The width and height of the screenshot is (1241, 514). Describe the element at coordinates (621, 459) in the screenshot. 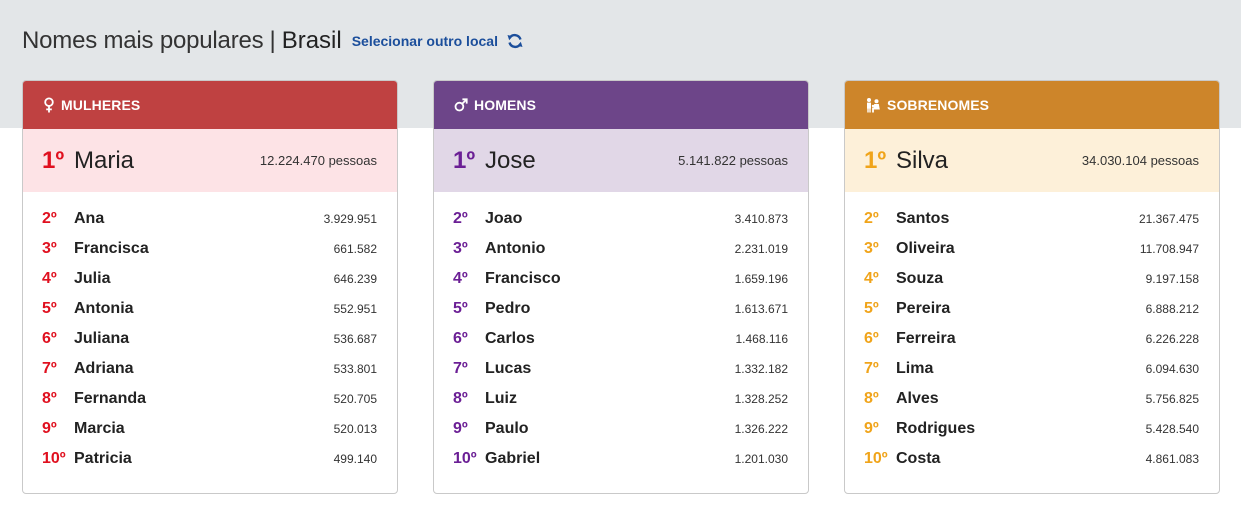

I see `list-item: 10º Gabriel 1.201.030` at that location.